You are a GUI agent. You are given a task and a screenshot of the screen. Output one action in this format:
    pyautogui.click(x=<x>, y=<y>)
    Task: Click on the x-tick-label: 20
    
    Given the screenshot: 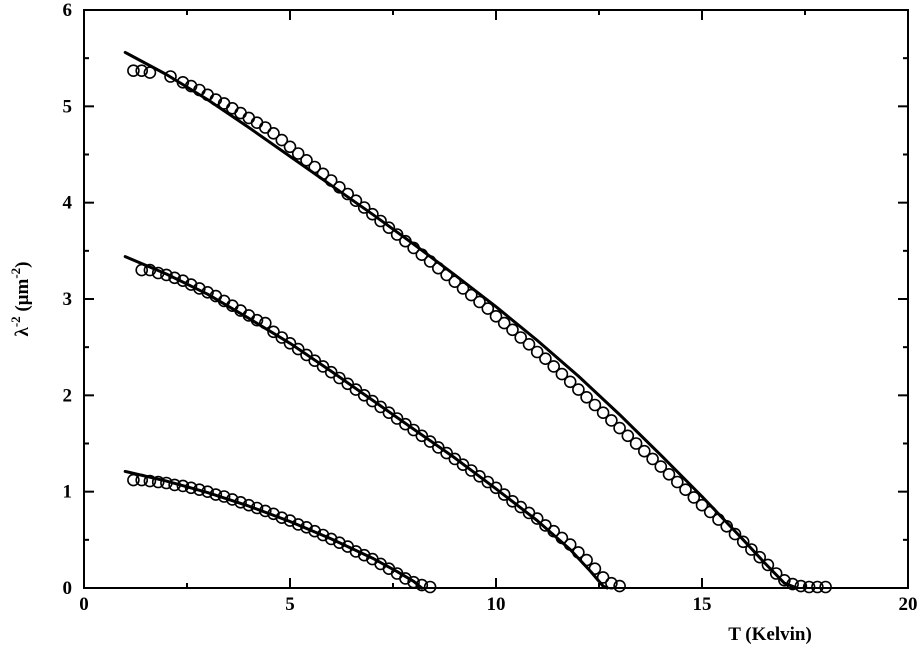 What is the action you would take?
    pyautogui.click(x=908, y=604)
    